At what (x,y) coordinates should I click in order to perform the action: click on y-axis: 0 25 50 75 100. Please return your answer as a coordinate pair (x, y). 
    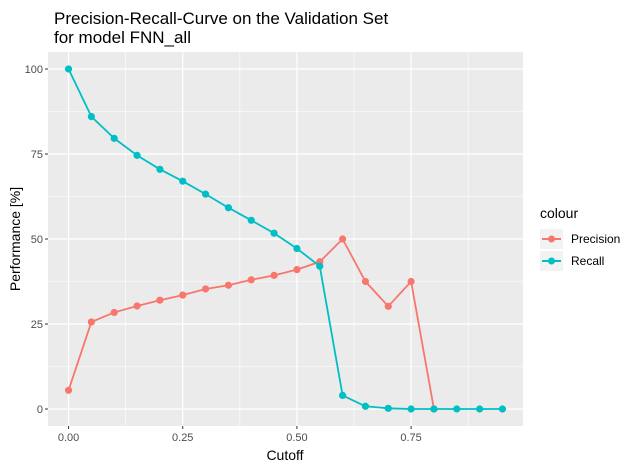
    Looking at the image, I should click on (36, 240).